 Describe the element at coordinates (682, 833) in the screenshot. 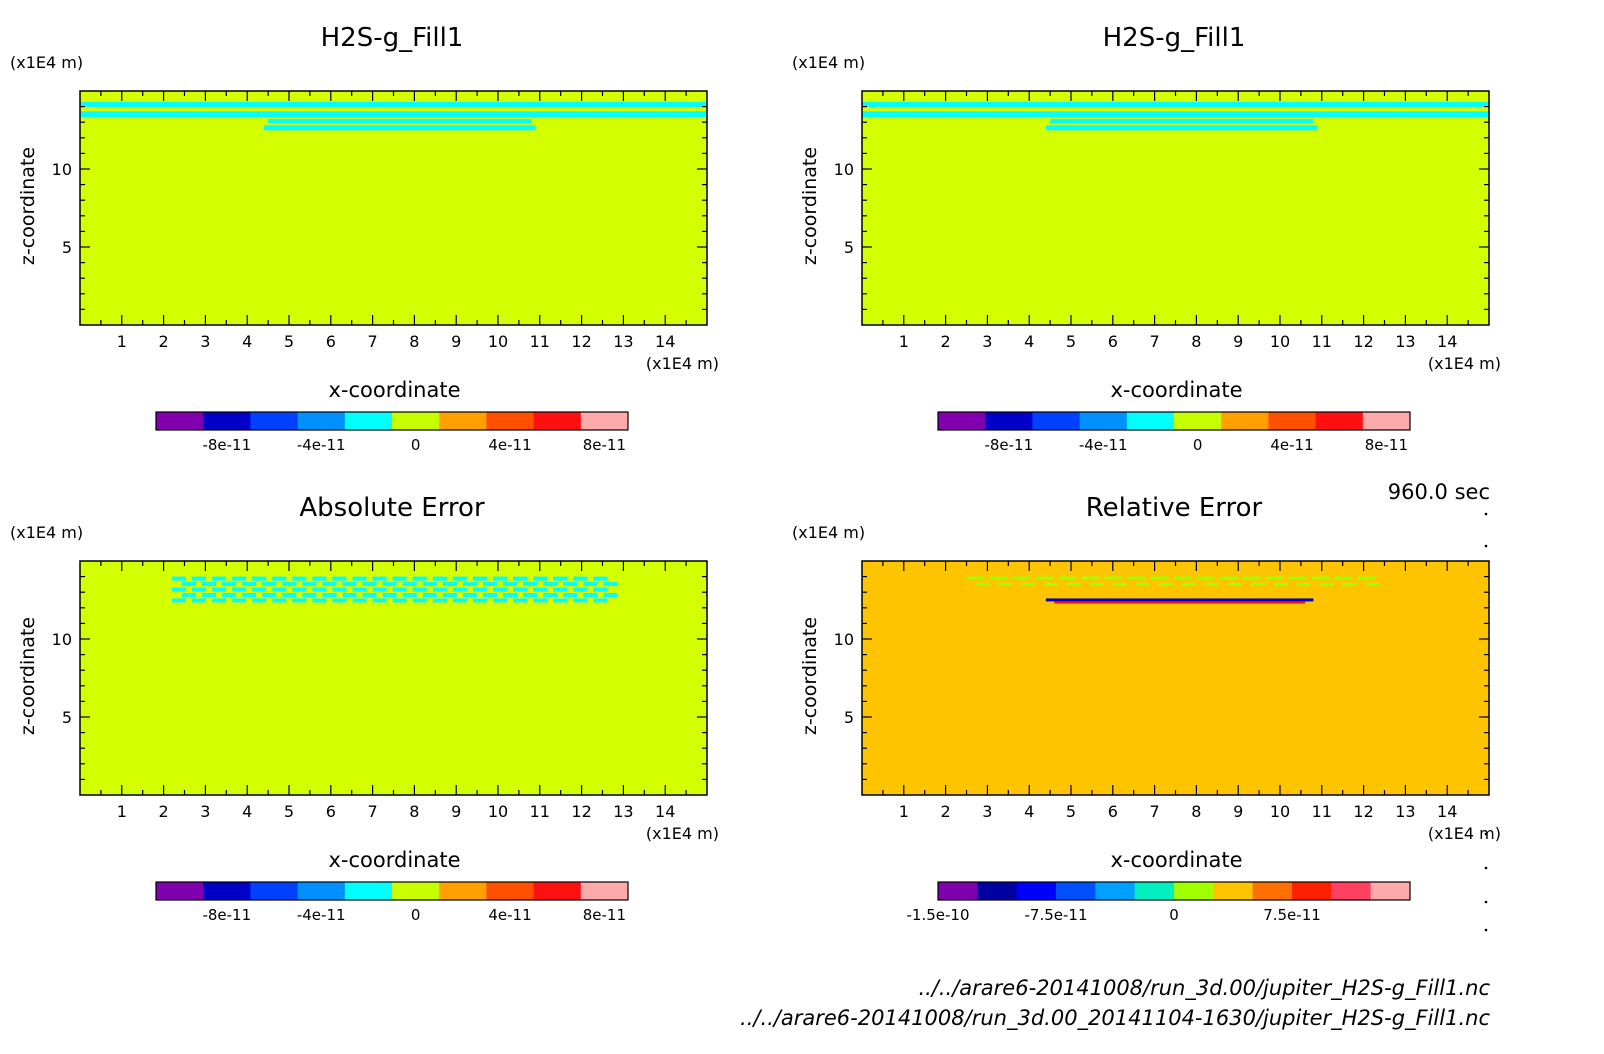

I see `x-unit-label: (x1E4 m)` at that location.